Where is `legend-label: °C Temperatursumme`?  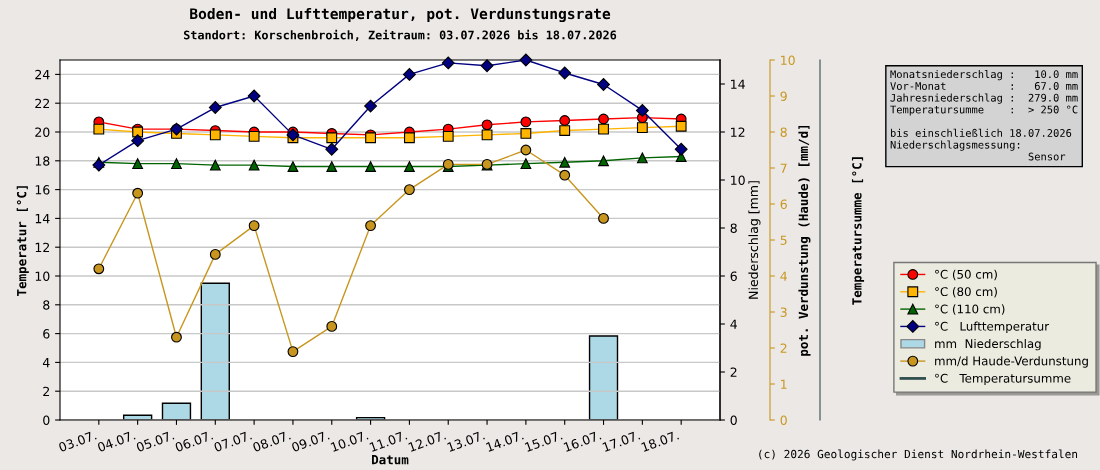
legend-label: °C Temperatursumme is located at coordinates (1003, 379).